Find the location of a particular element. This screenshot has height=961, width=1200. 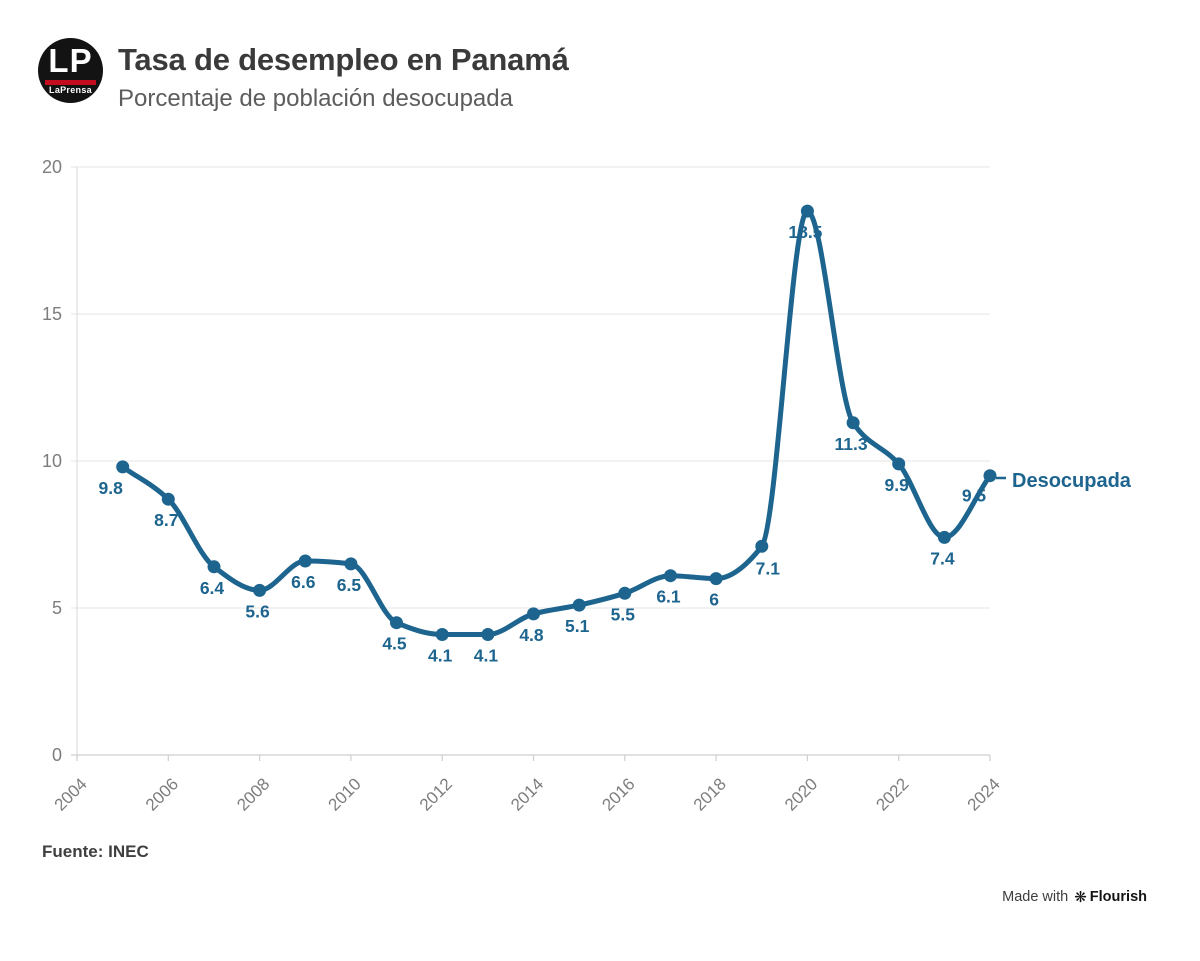

x-tick-label: 2004 is located at coordinates (71, 794).